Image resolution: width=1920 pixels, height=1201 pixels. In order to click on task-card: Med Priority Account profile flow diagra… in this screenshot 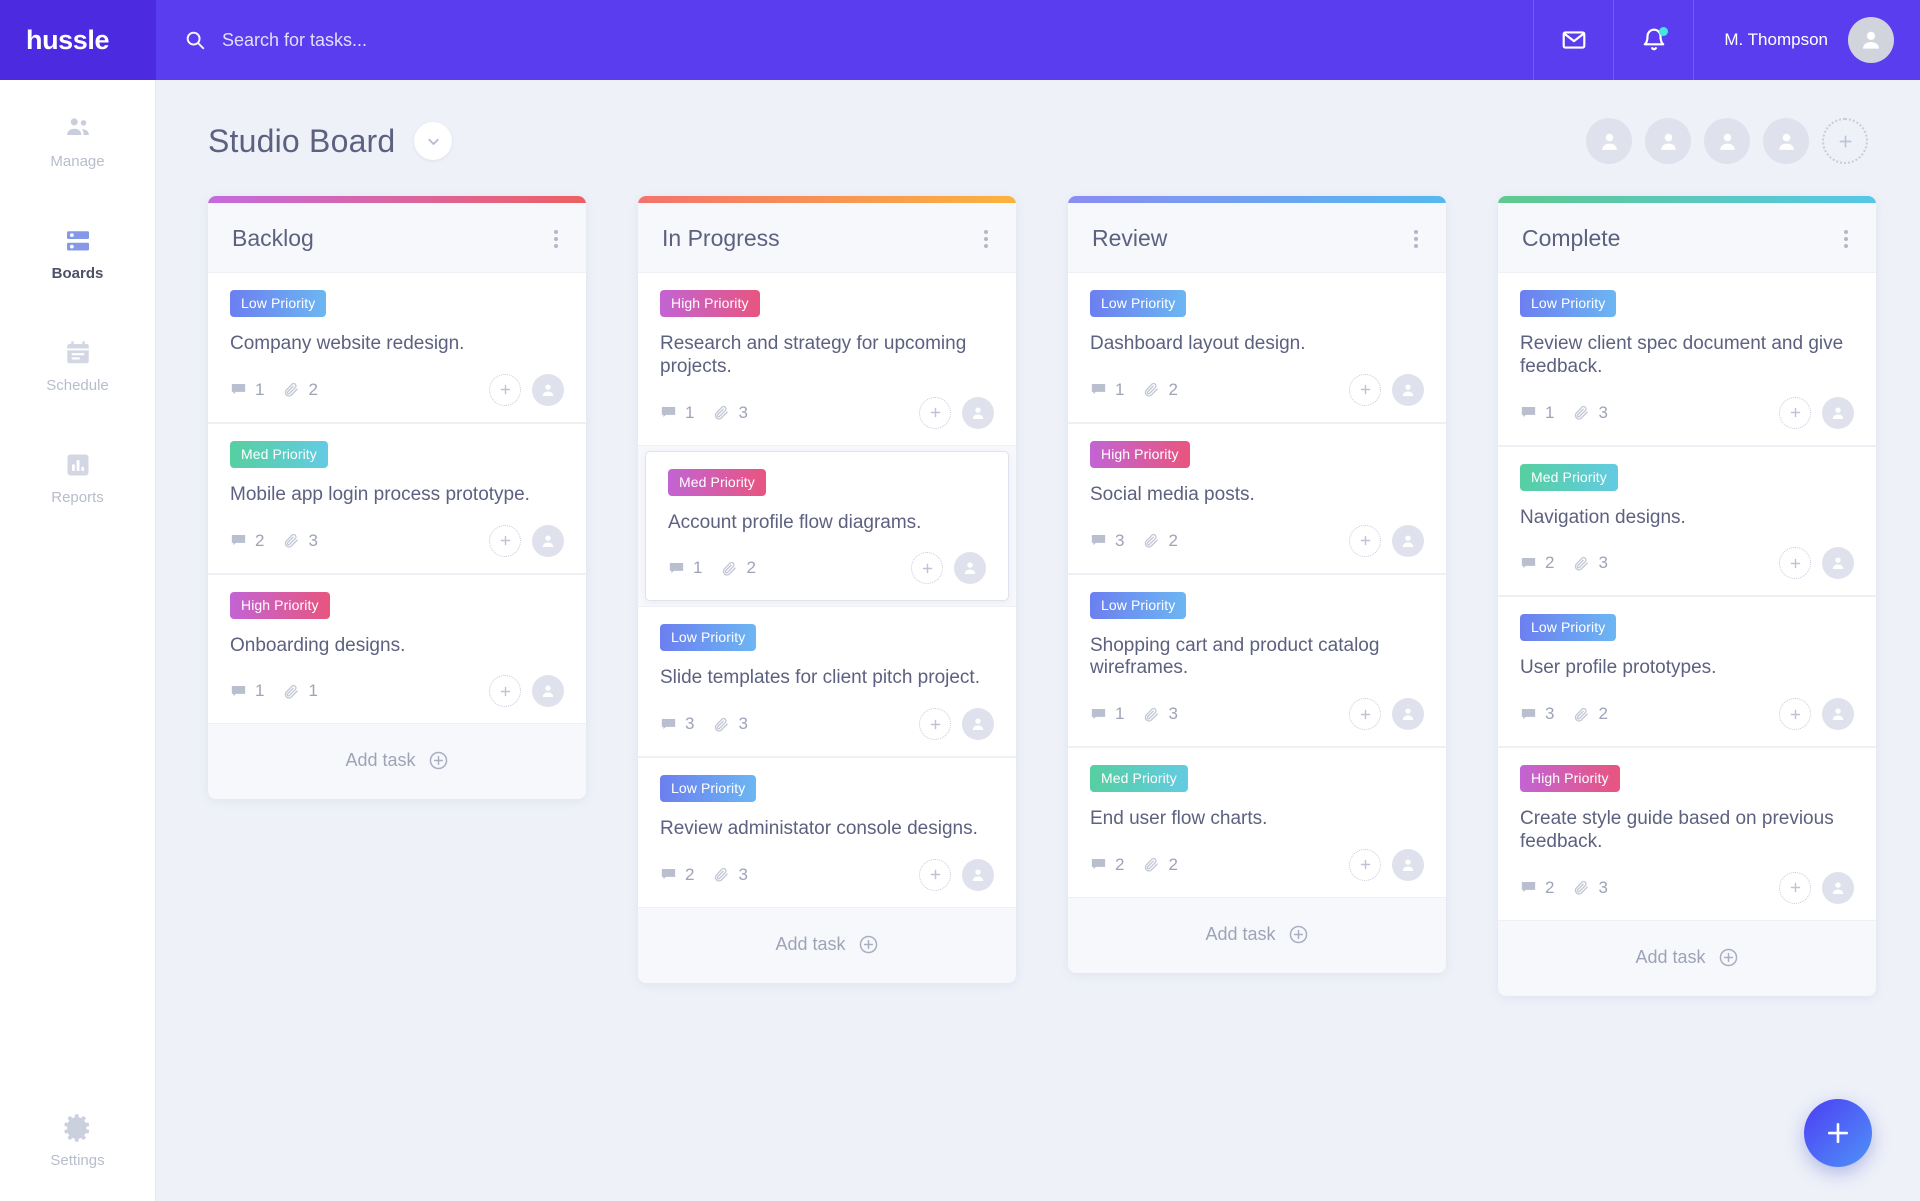, I will do `click(827, 526)`.